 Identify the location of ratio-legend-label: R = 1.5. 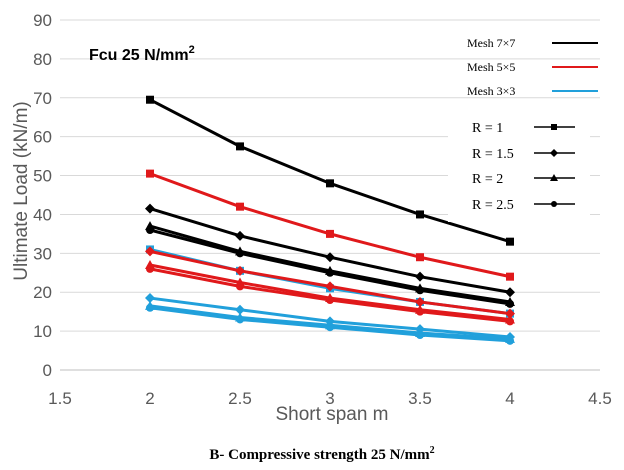
(493, 154).